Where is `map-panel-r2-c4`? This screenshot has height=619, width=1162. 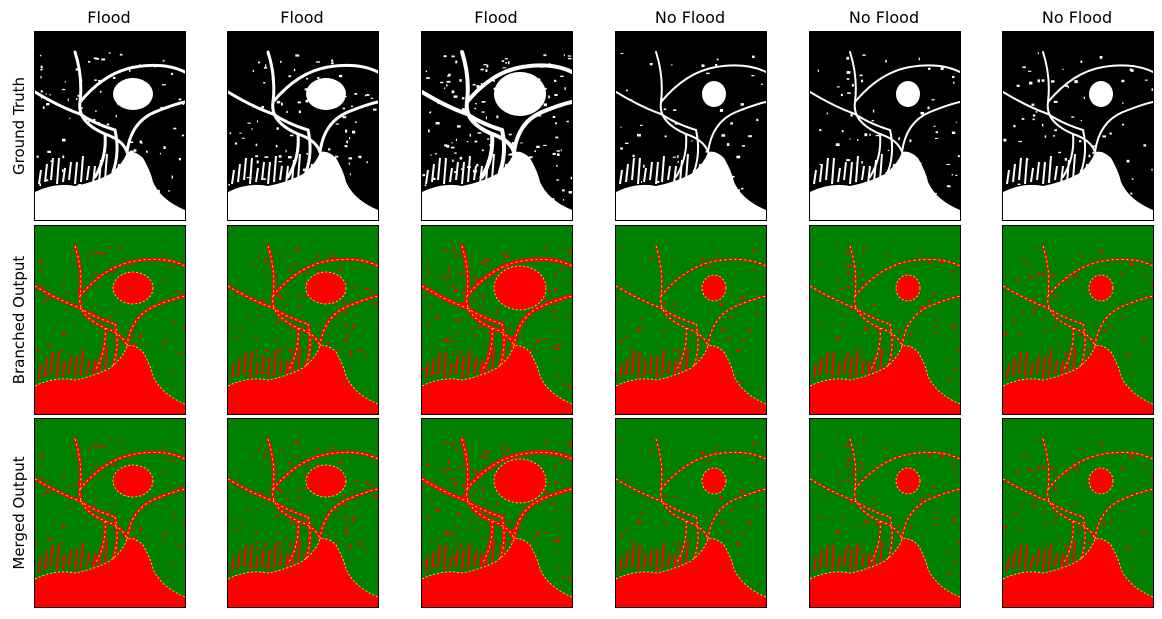 map-panel-r2-c4 is located at coordinates (691, 320).